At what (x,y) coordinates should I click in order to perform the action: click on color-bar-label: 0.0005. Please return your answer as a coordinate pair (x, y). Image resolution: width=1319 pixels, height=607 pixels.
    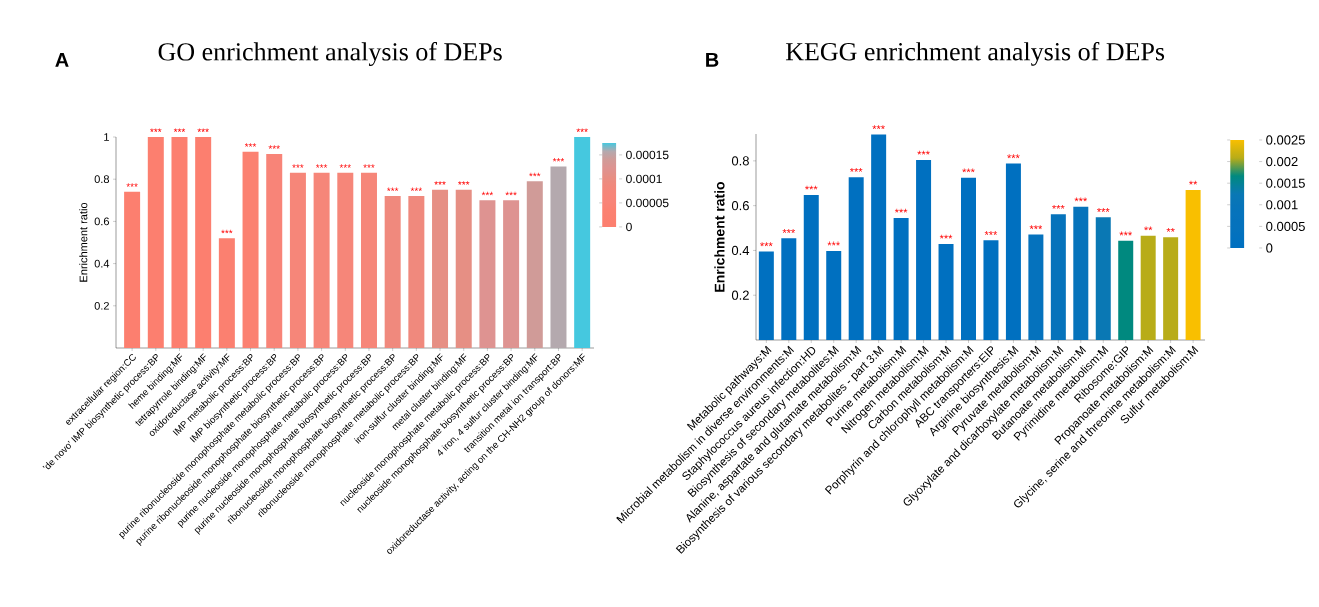
    Looking at the image, I should click on (1285, 226).